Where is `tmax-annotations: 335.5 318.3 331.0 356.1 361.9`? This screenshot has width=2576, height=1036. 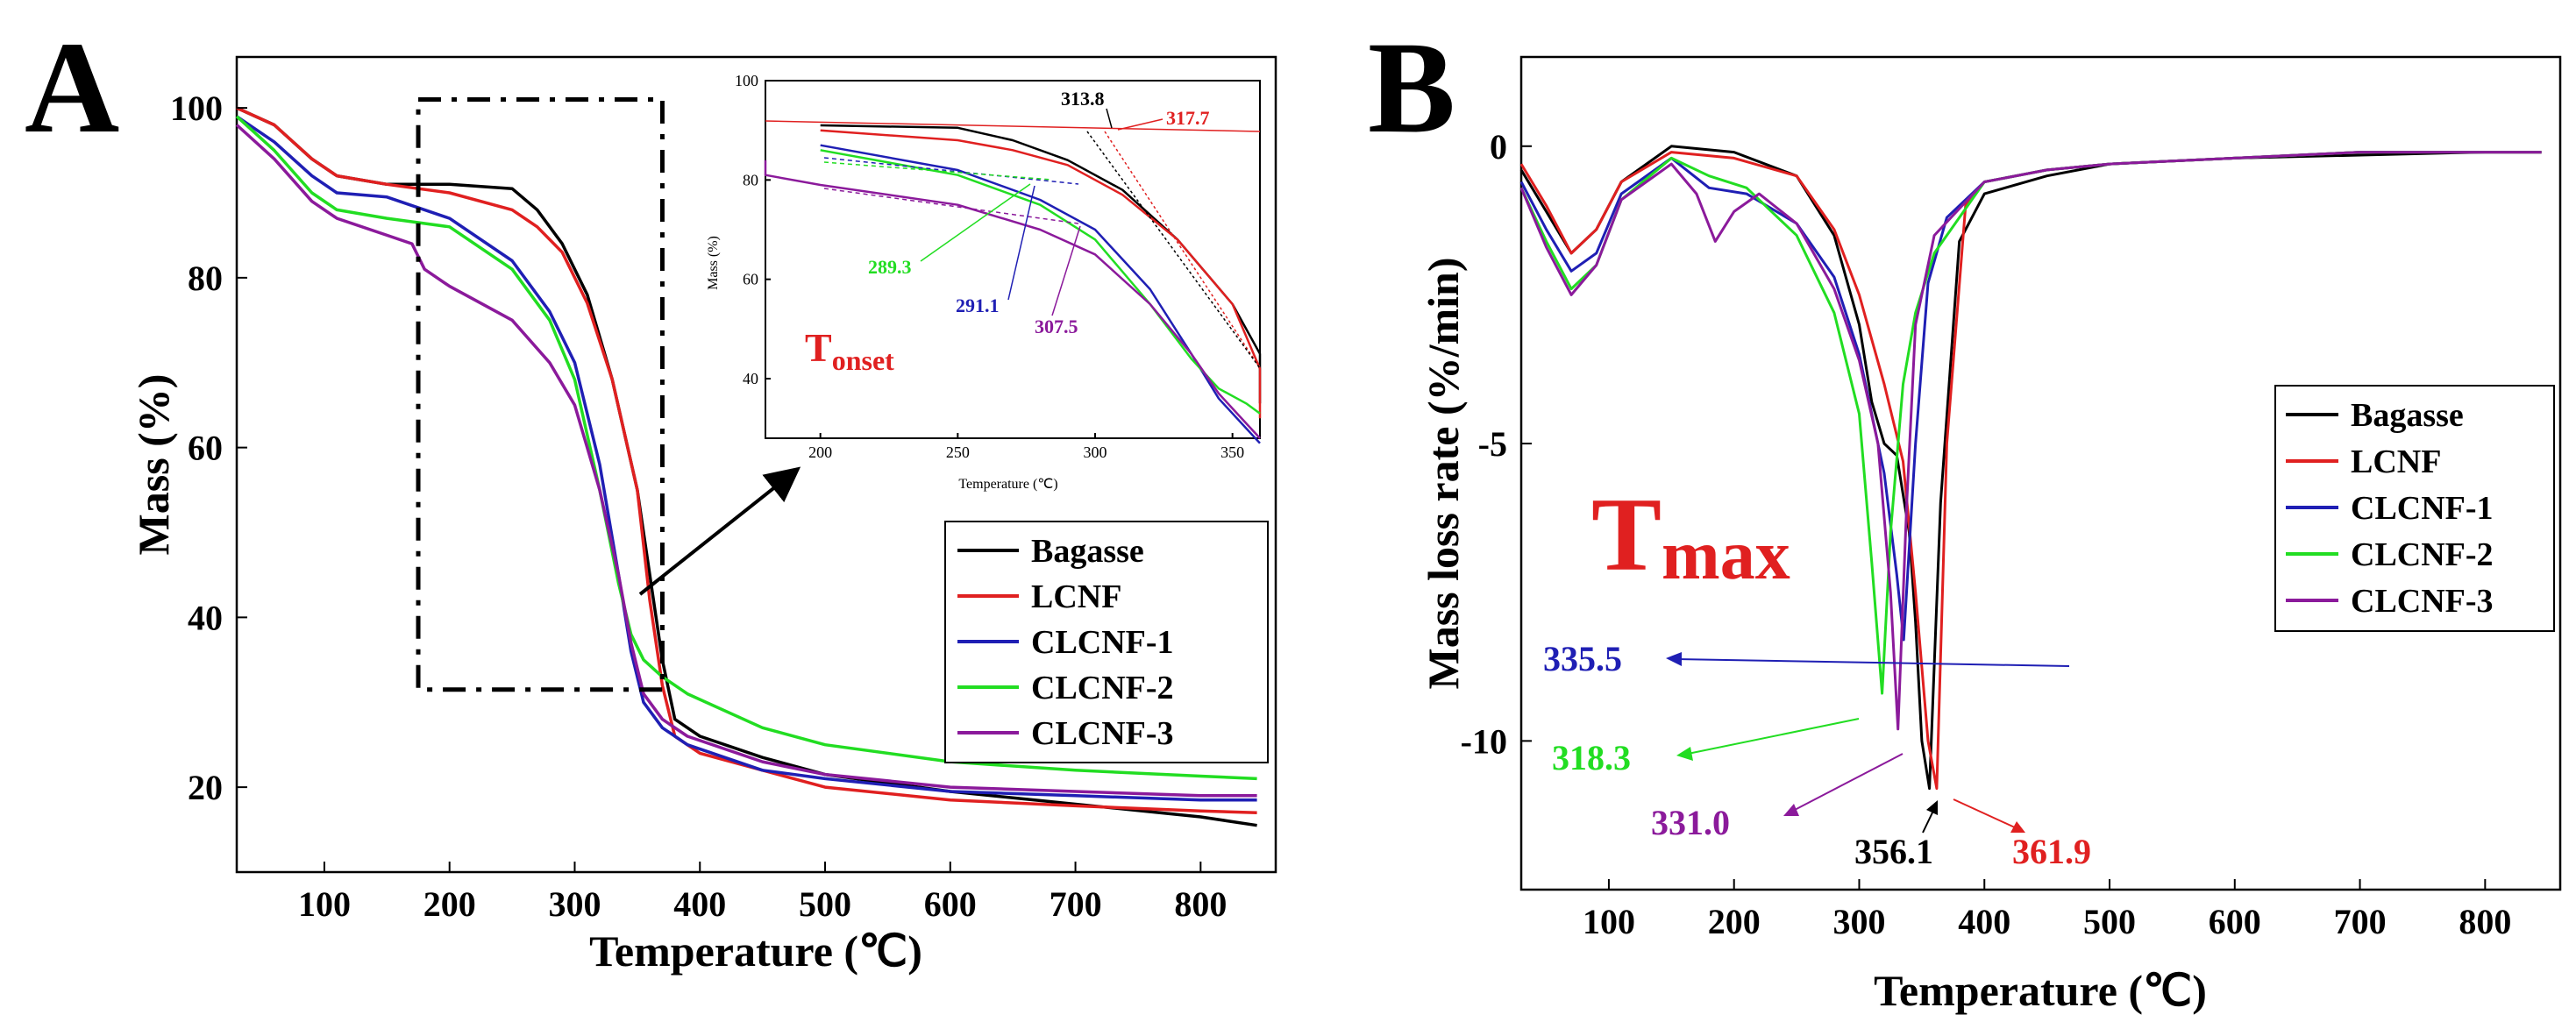 tmax-annotations: 335.5 318.3 331.0 356.1 361.9 is located at coordinates (1817, 755).